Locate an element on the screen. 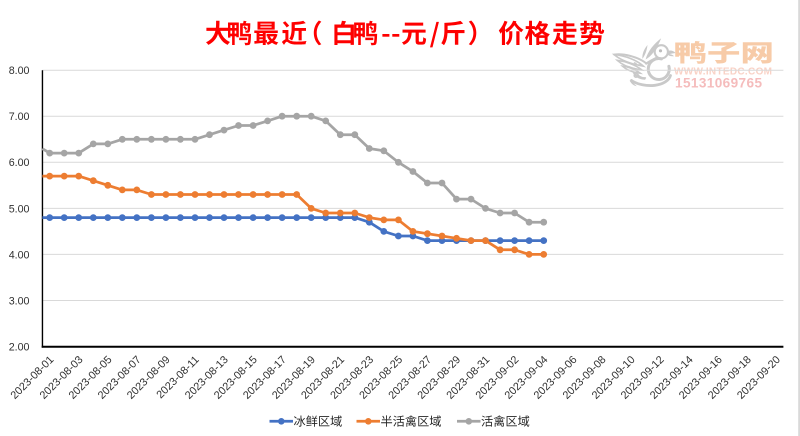 The height and width of the screenshot is (436, 800). svg-text: 15131069765 is located at coordinates (718, 83).